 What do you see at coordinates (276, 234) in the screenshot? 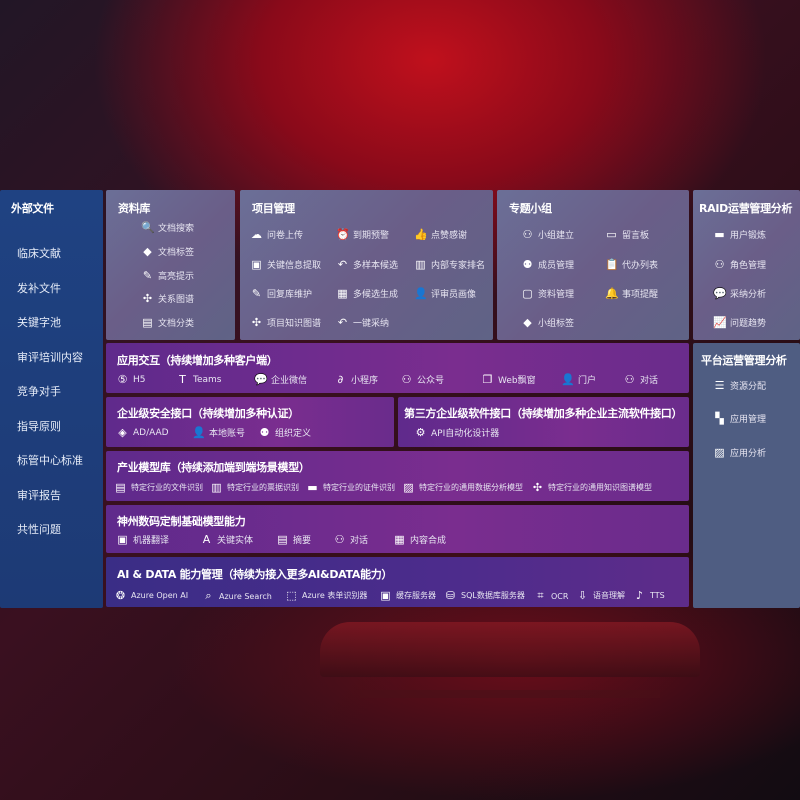
I see `item-1: ☁ 问卷上传` at bounding box center [276, 234].